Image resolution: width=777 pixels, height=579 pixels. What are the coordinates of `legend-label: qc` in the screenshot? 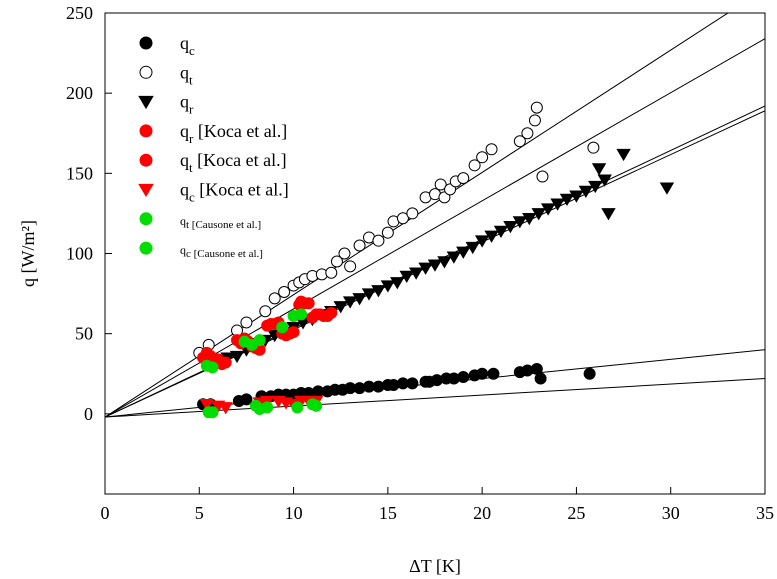 It's located at (187, 45).